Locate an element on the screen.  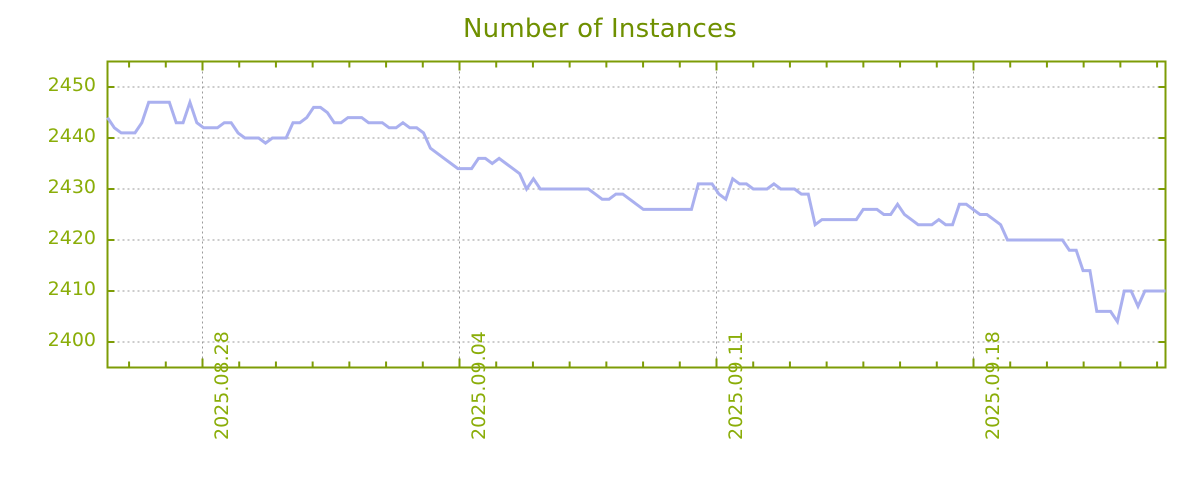
chart-title: Number of Instances is located at coordinates (600, 29).